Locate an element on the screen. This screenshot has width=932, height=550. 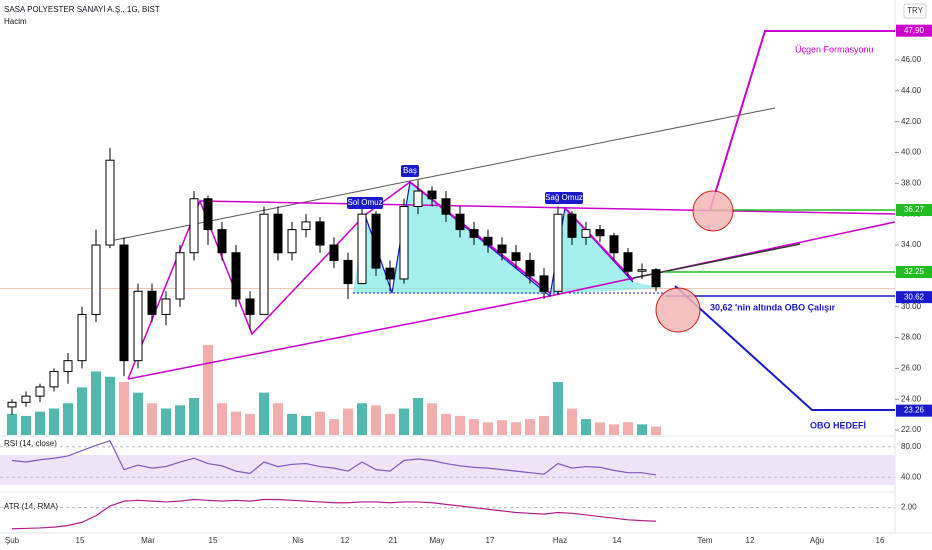
title: SASA POLYESTER SANAYİ A.Ş., 1G, BIST is located at coordinates (82, 9).